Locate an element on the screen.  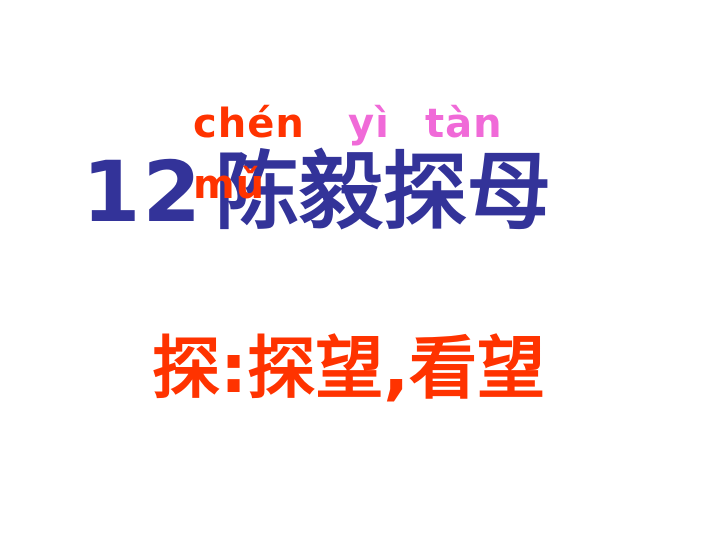
lesson-title: 12 陈毅探母 is located at coordinates (316, 192).